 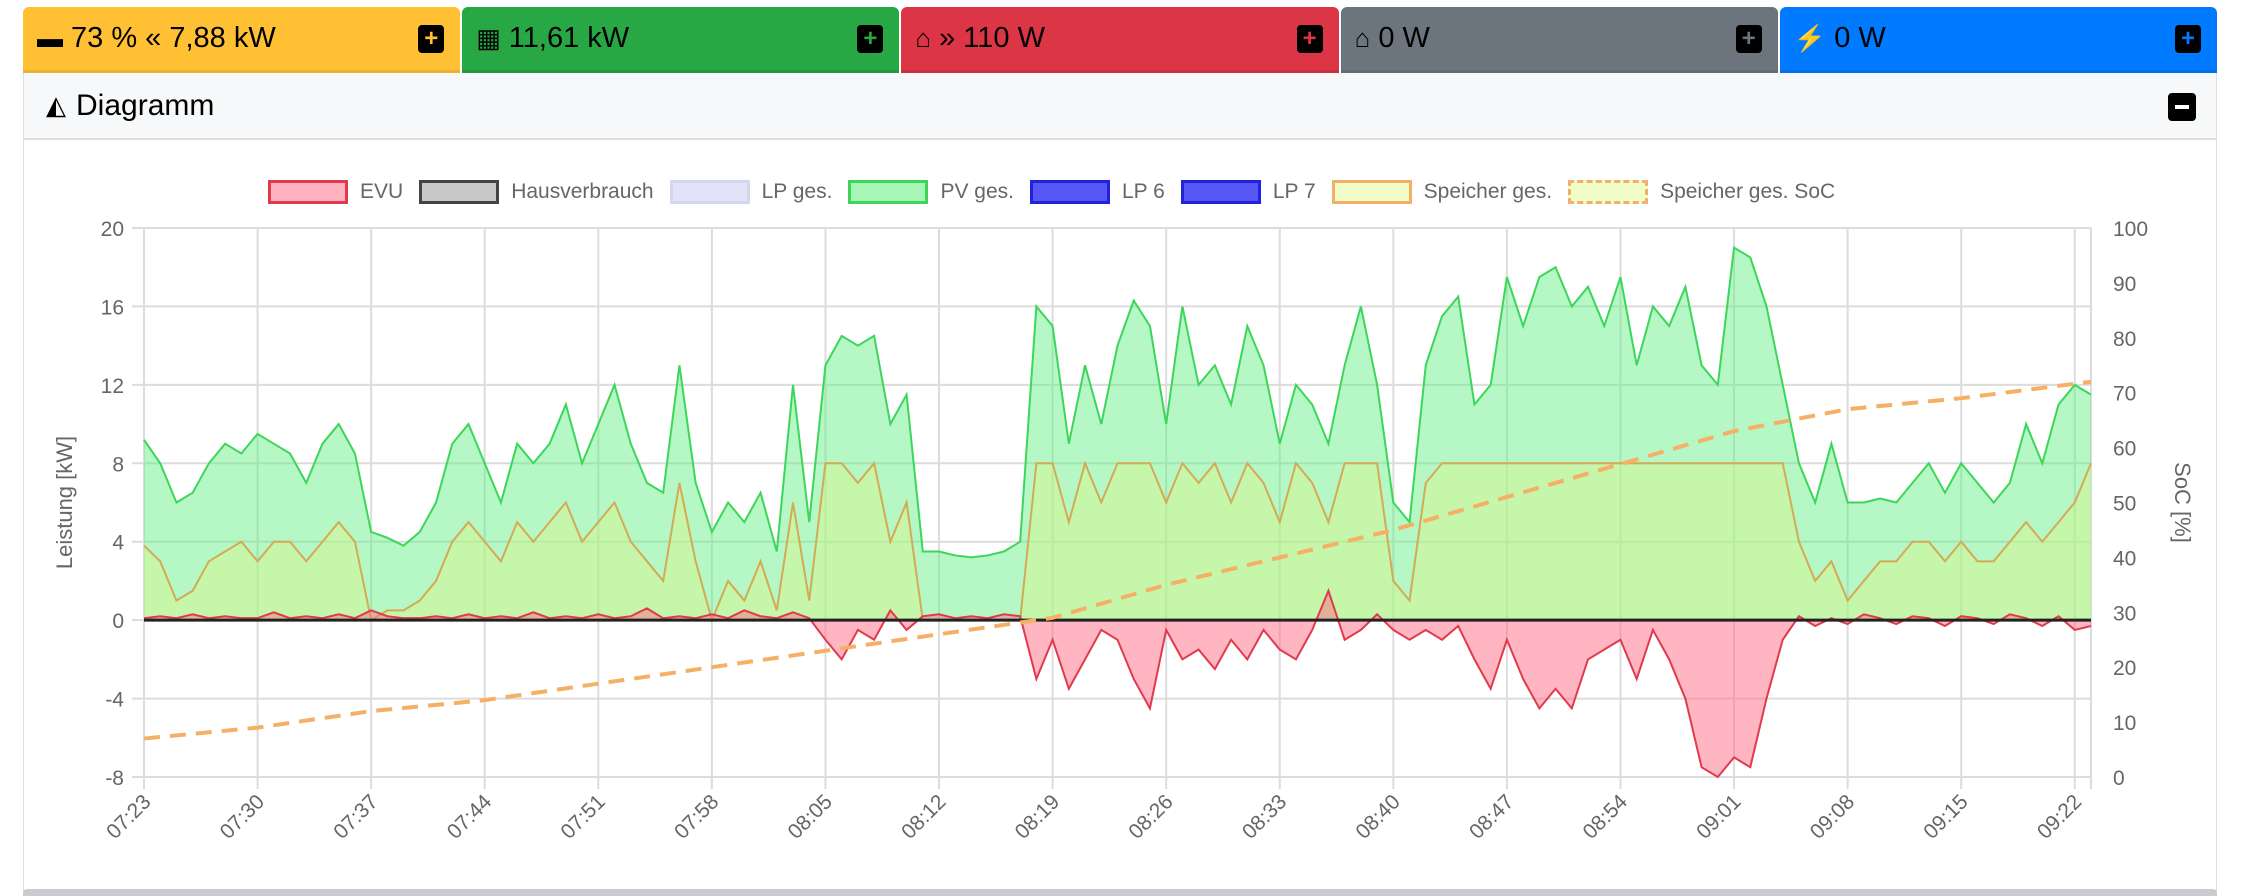 I want to click on legend-label: Speicher ges., so click(x=1488, y=191).